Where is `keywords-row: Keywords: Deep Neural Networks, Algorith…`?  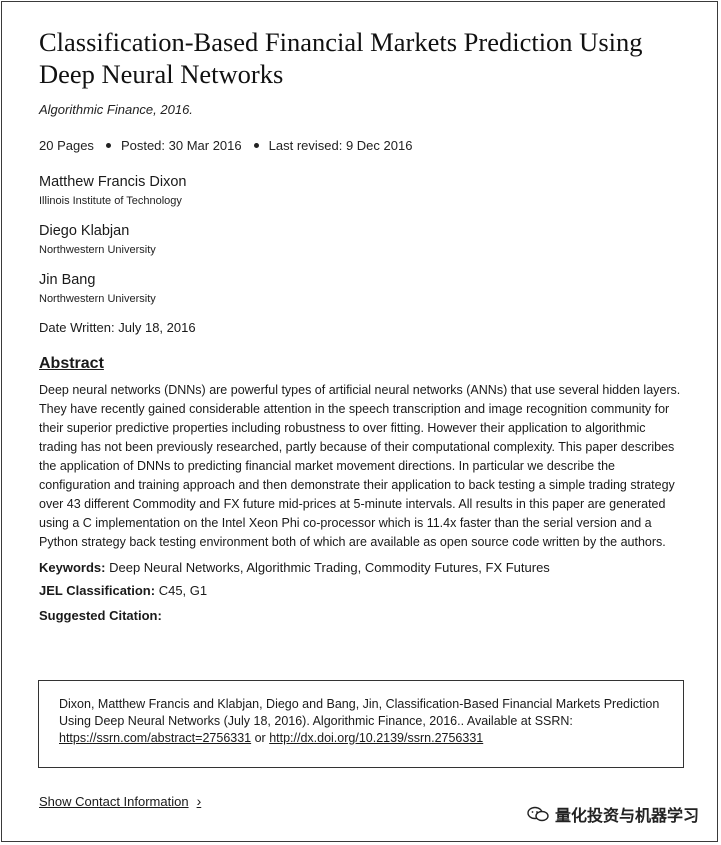
keywords-row: Keywords: Deep Neural Networks, Algorith… is located at coordinates (364, 567).